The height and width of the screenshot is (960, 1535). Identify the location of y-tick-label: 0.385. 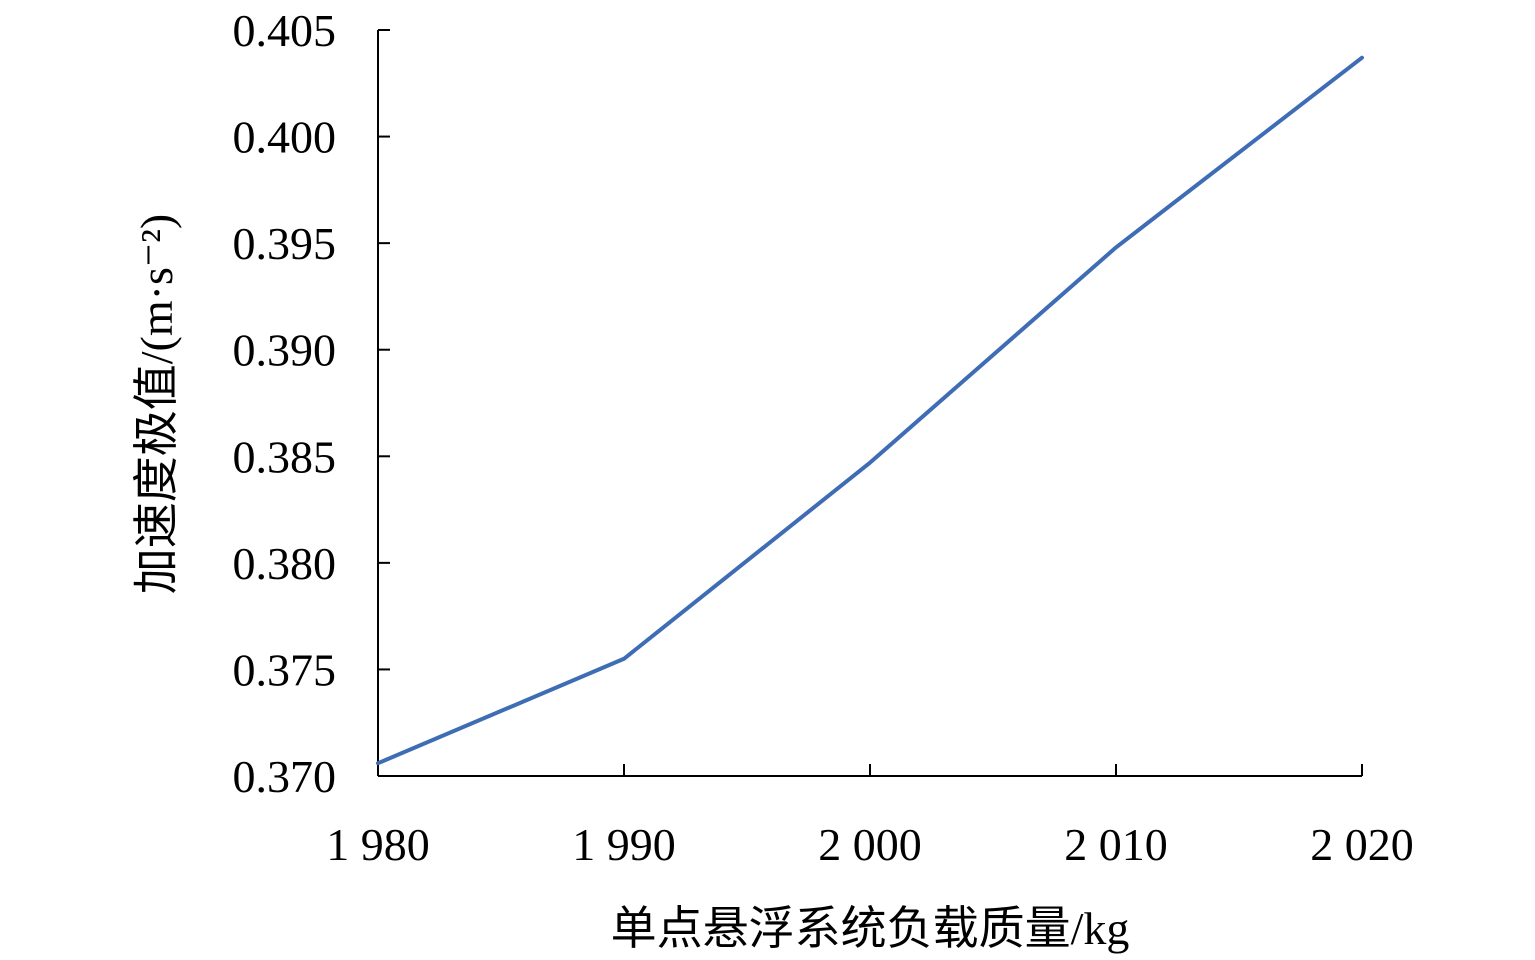
(285, 456).